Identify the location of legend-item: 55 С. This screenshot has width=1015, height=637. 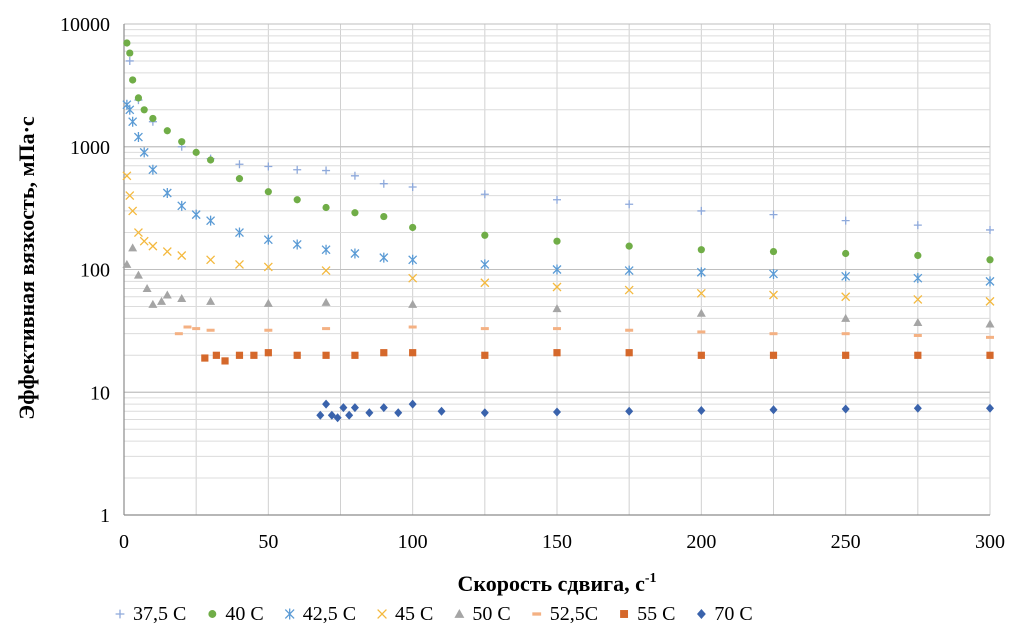
(647, 614).